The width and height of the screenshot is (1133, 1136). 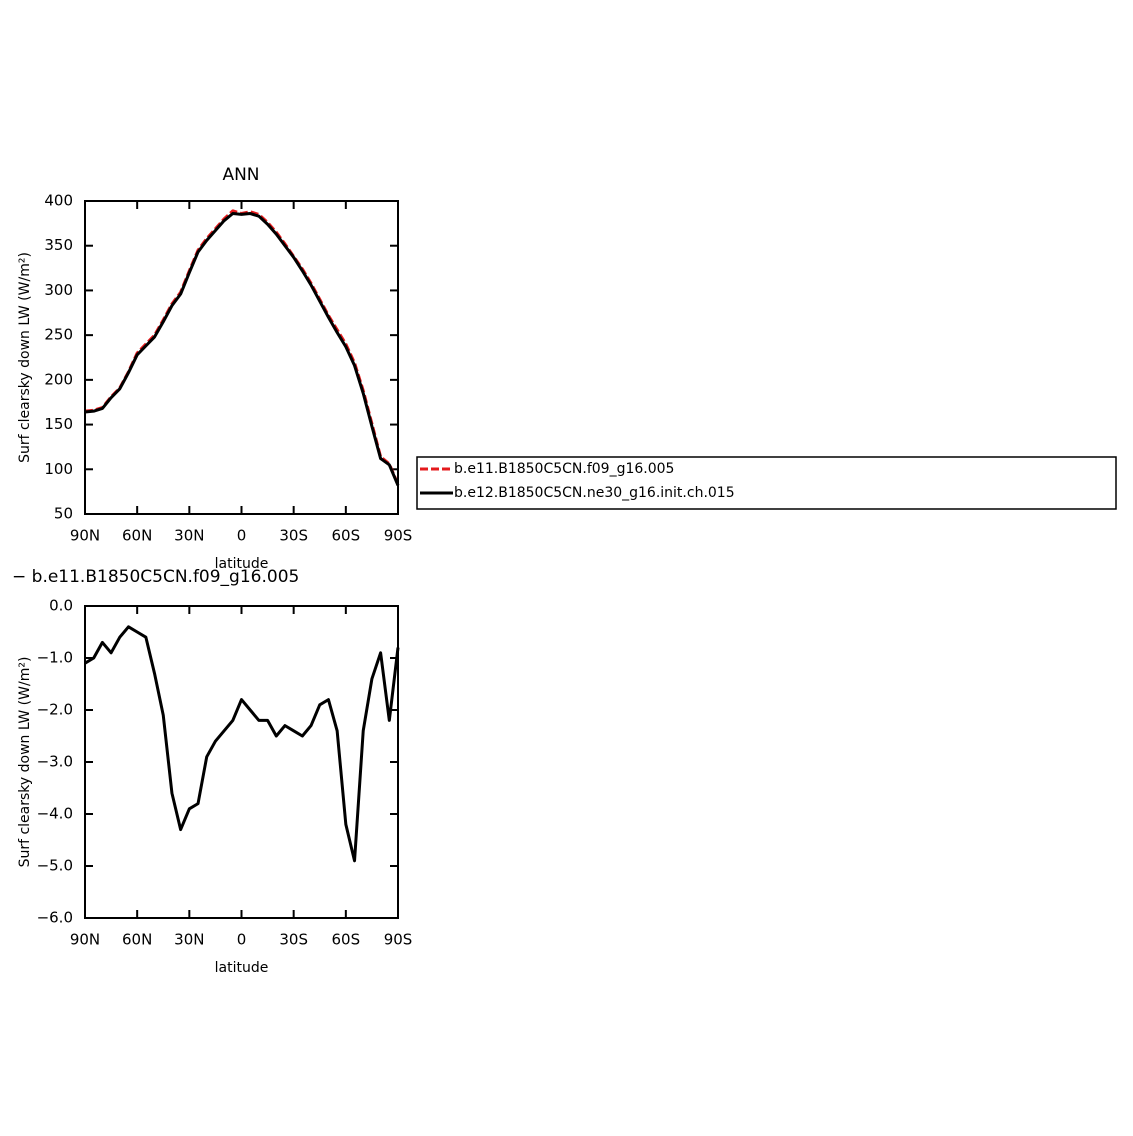 What do you see at coordinates (55, 658) in the screenshot?
I see `y-tick-label: −1.0` at bounding box center [55, 658].